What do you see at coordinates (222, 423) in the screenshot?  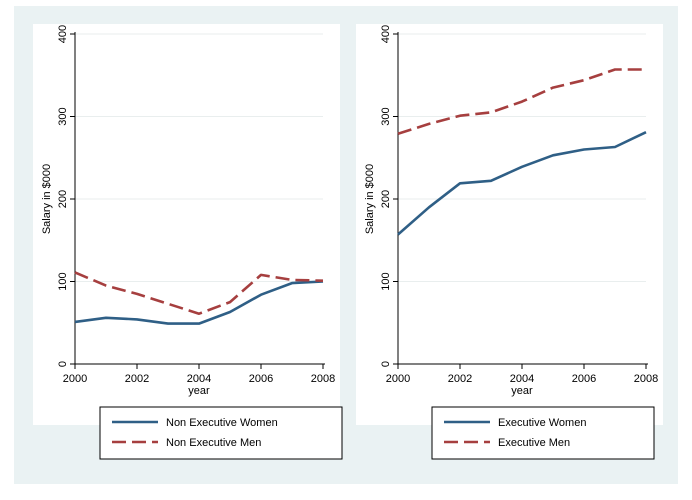 I see `legend-label-1: Non Executive Women` at bounding box center [222, 423].